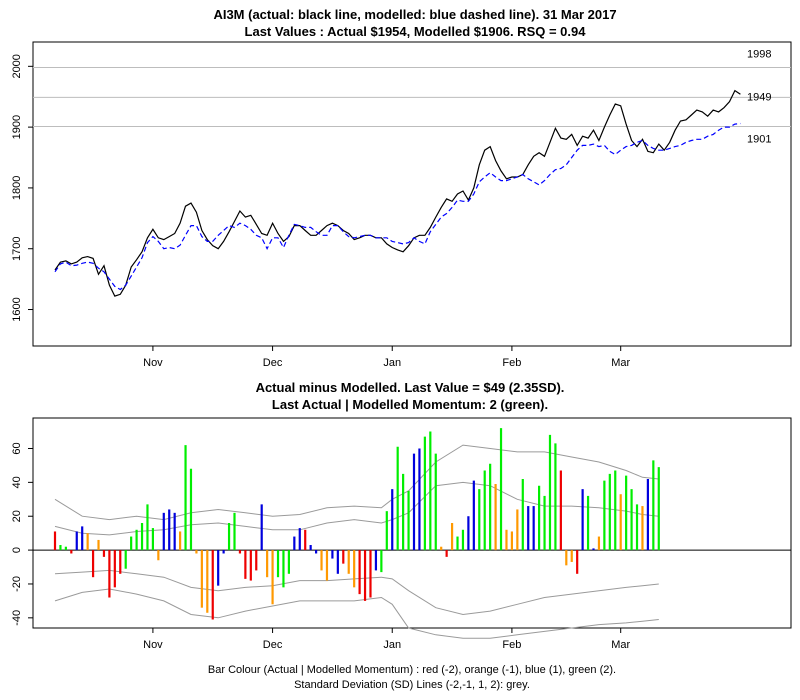 The width and height of the screenshot is (800, 700). Describe the element at coordinates (17, 127) in the screenshot. I see `y-tick-label-1900: 1900` at that location.